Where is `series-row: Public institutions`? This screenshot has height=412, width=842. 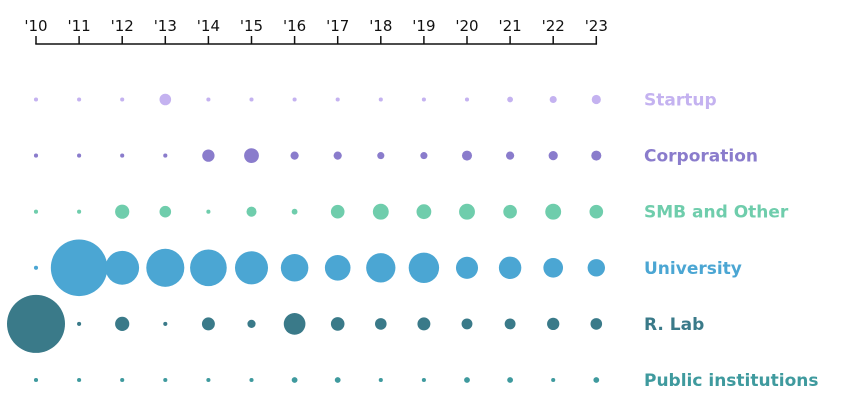 series-row: Public institutions is located at coordinates (425, 381).